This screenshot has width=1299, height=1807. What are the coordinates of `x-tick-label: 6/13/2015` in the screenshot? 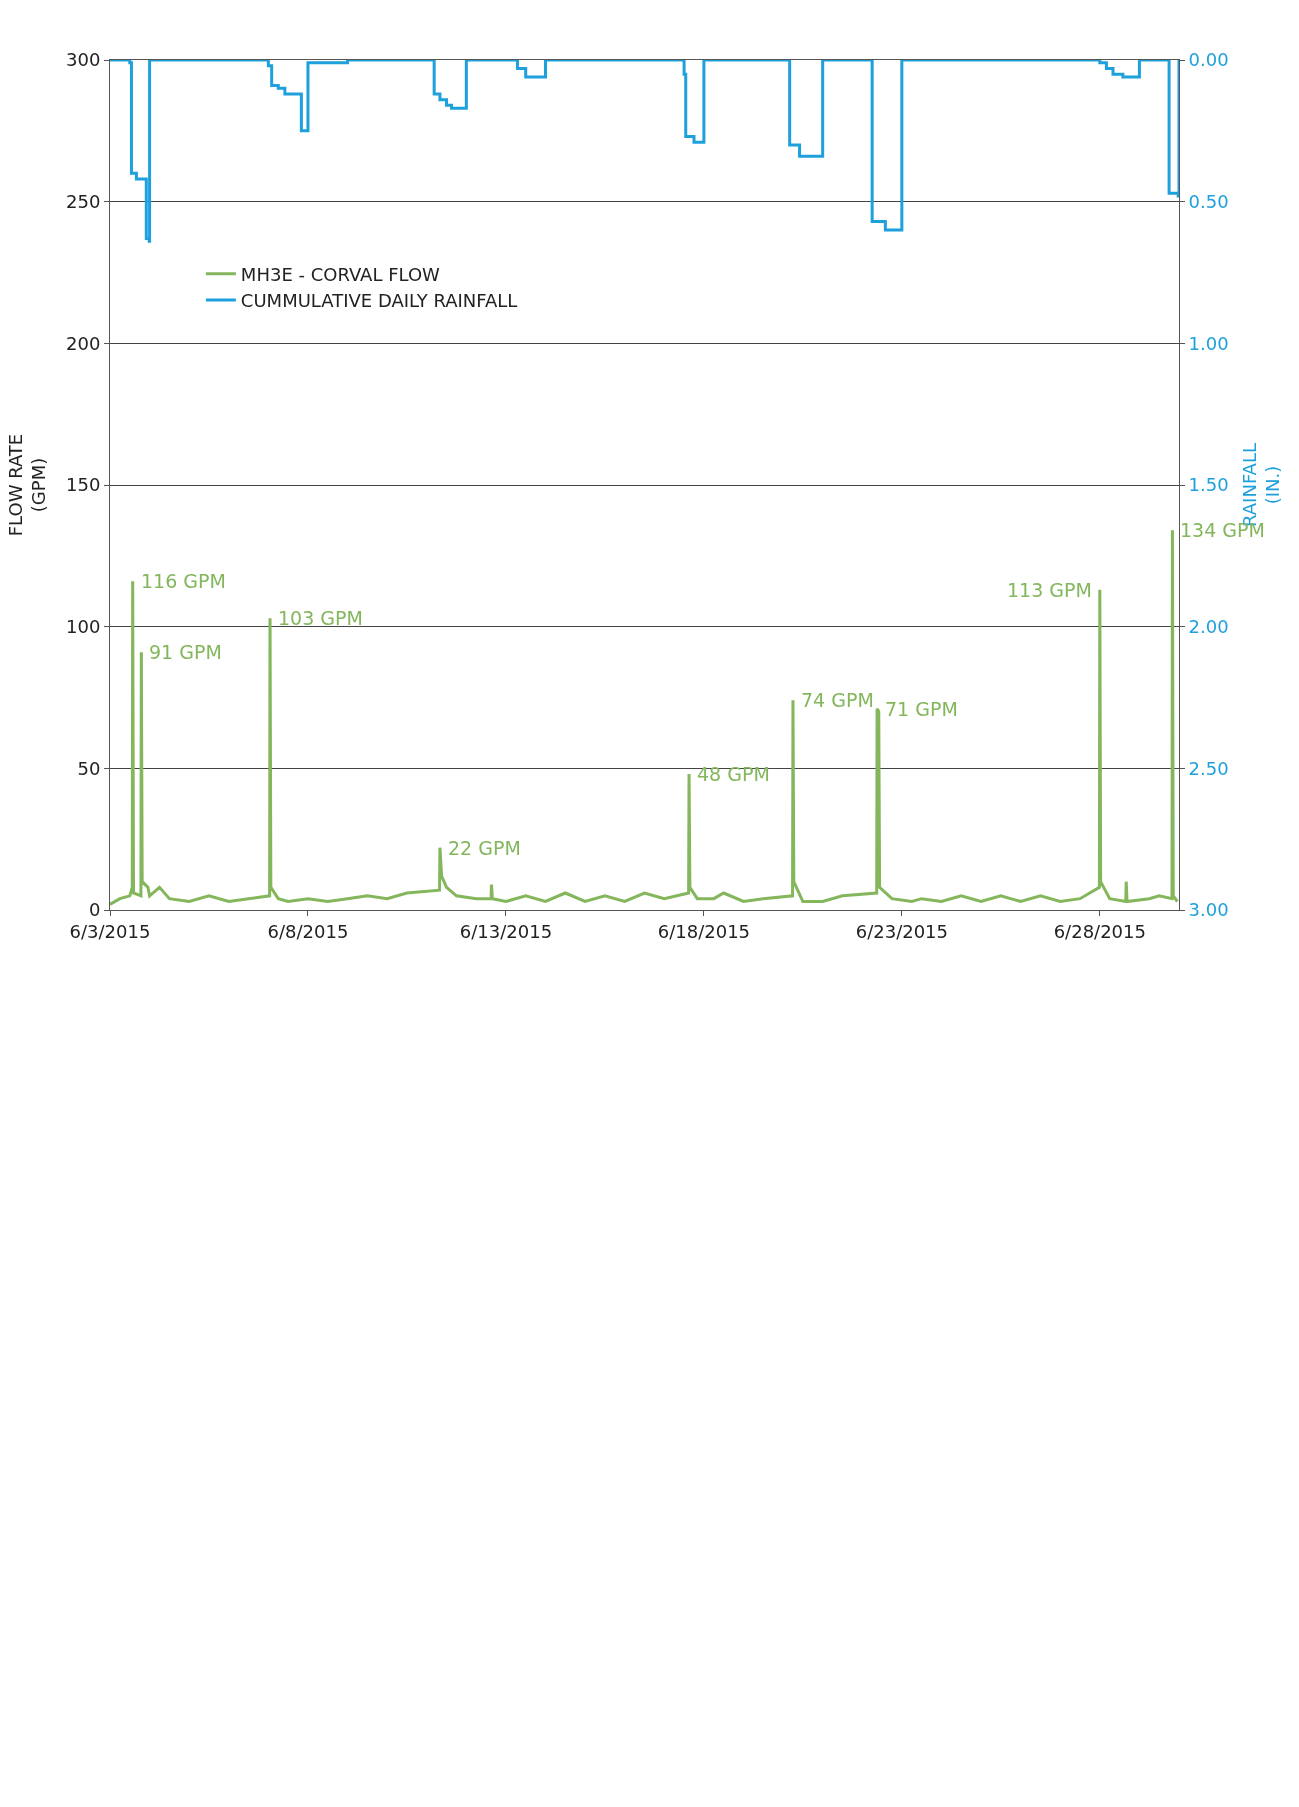 It's located at (506, 931).